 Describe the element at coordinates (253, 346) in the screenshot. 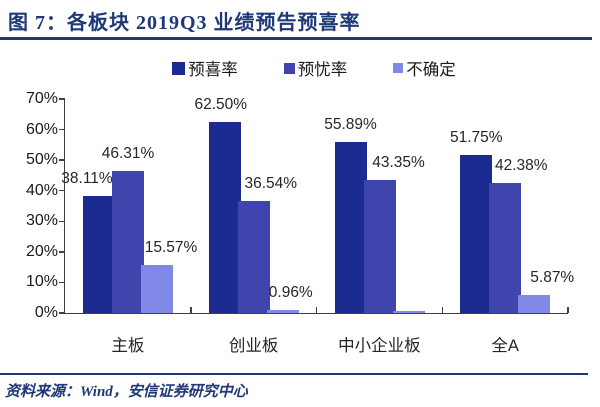

I see `x-axis-category-label: 创业板` at that location.